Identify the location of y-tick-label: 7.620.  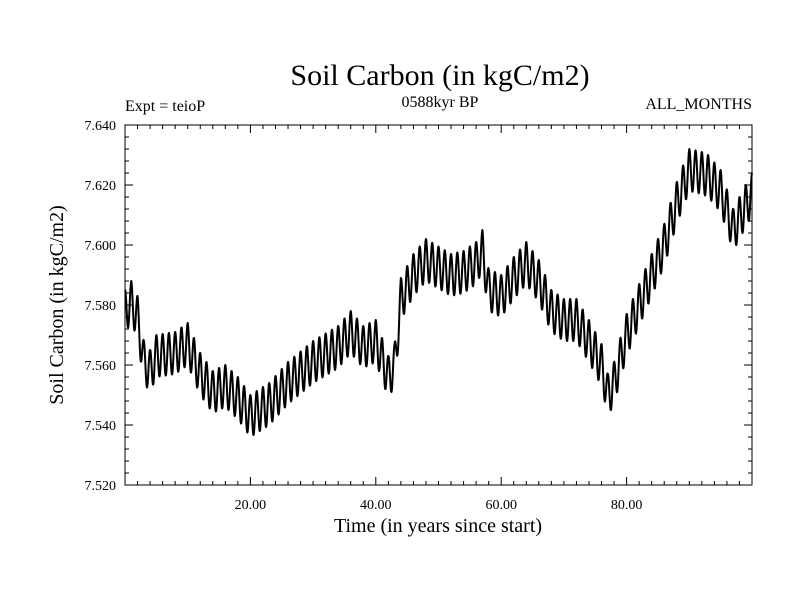
(101, 186).